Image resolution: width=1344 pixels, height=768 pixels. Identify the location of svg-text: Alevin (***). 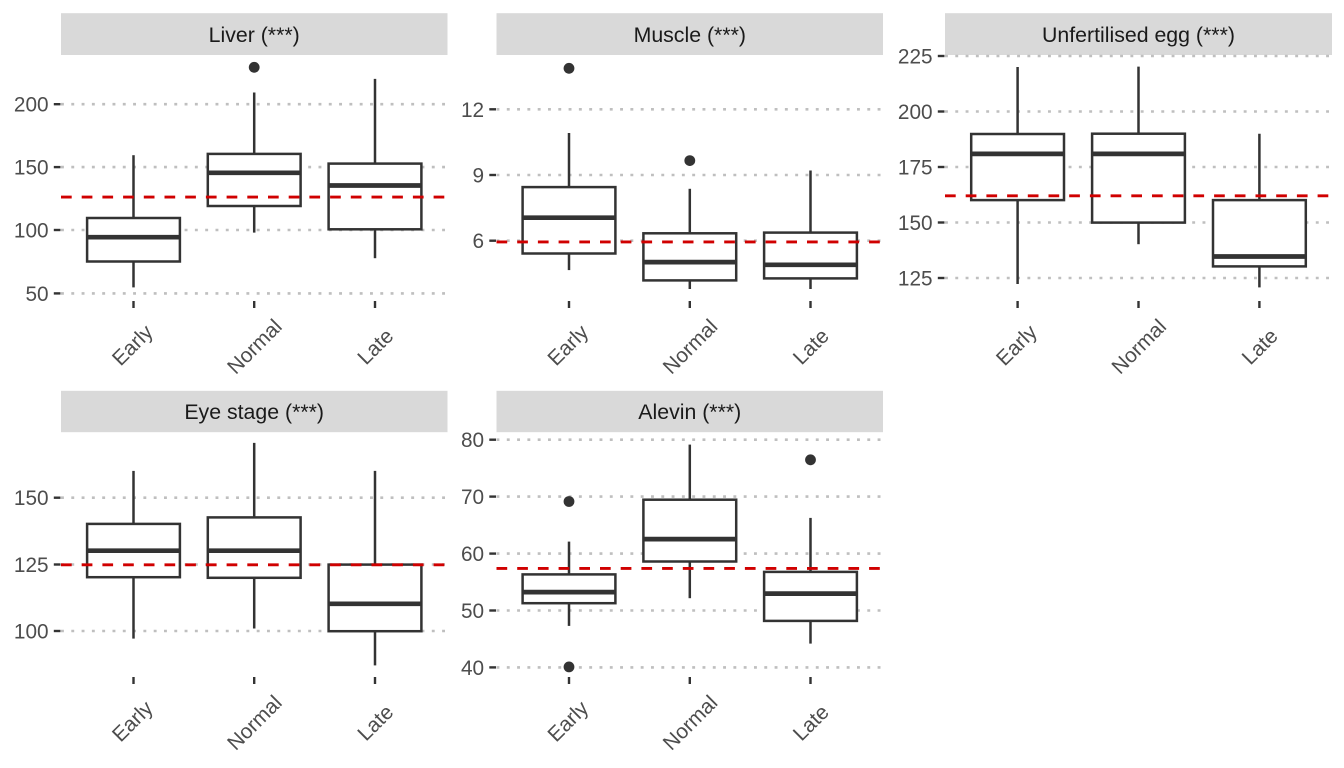
(689, 412).